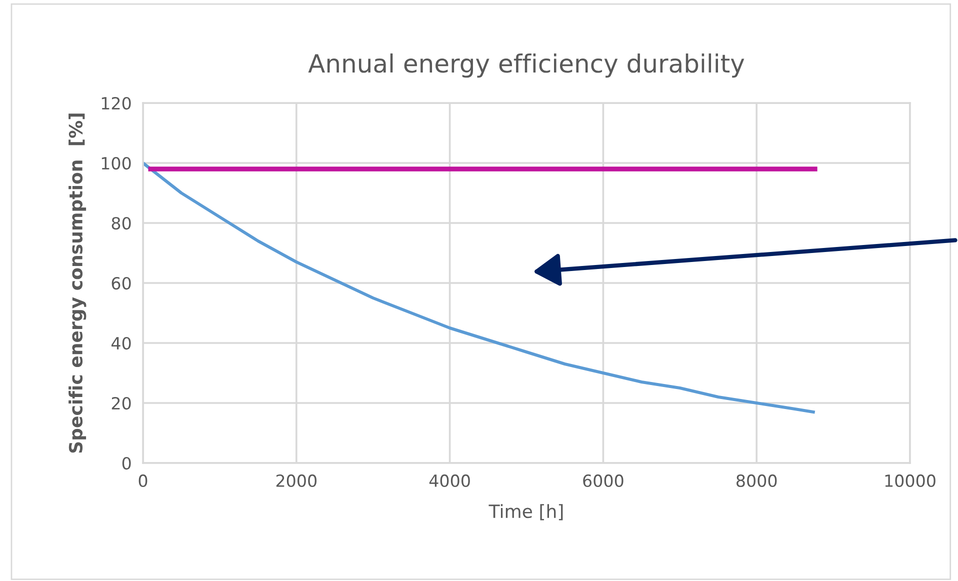 This screenshot has width=958, height=581. I want to click on x-tick-label: 8000, so click(756, 481).